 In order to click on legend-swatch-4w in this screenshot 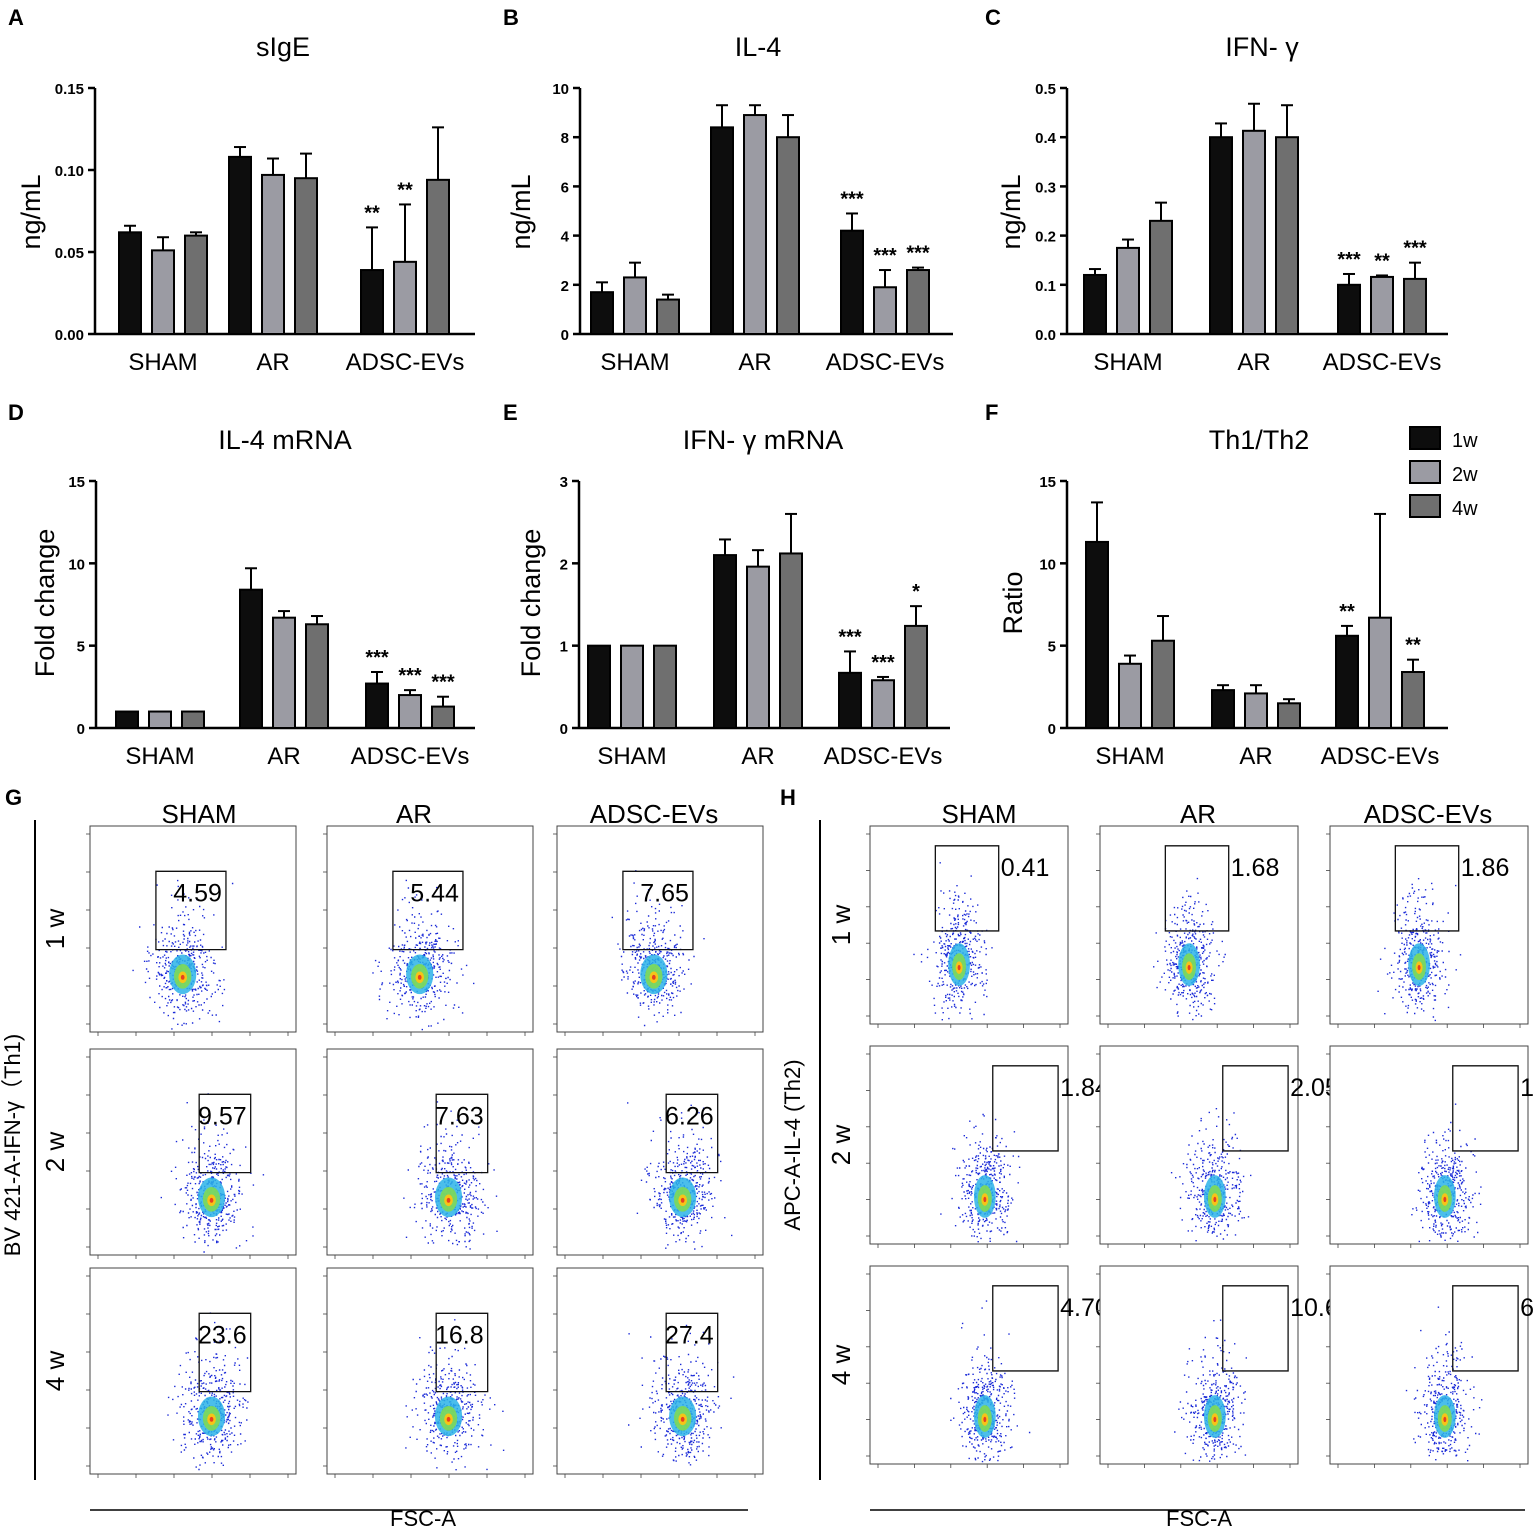, I will do `click(1425, 506)`.